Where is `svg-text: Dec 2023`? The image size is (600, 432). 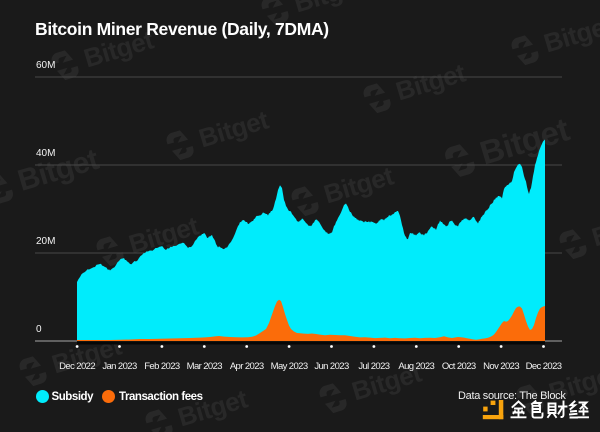 svg-text: Dec 2023 is located at coordinates (544, 366).